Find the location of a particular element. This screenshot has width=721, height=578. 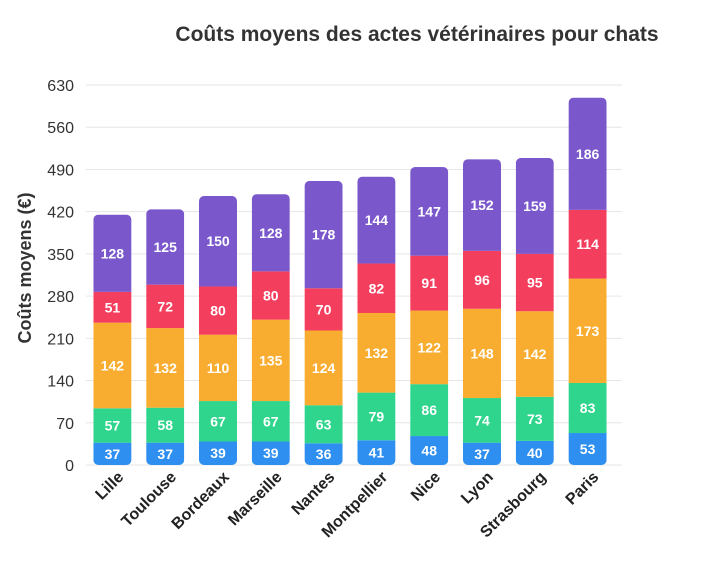

bar-value-label: 147 is located at coordinates (430, 211).